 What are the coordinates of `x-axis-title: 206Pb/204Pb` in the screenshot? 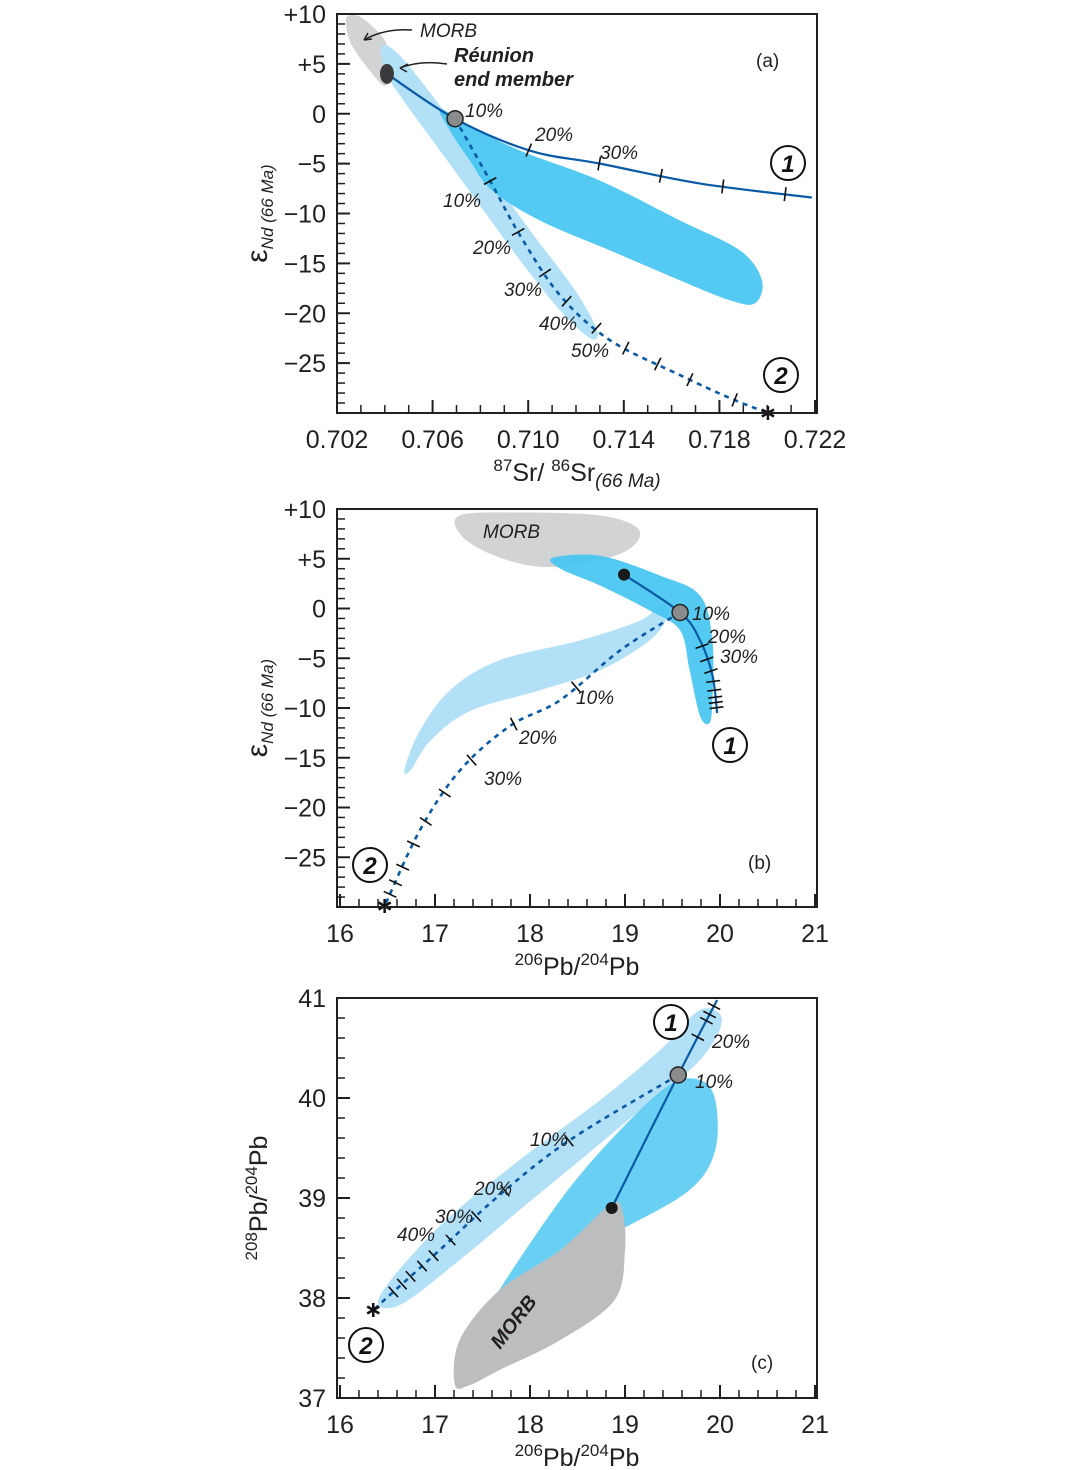 It's located at (577, 965).